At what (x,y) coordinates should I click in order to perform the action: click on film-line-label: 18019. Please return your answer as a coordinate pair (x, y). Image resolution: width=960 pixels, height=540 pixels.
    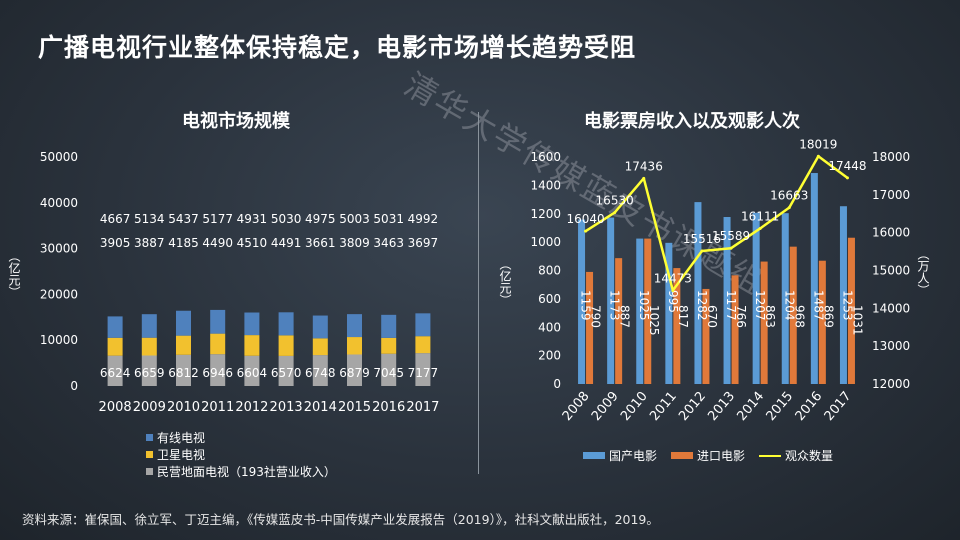
    Looking at the image, I should click on (818, 144).